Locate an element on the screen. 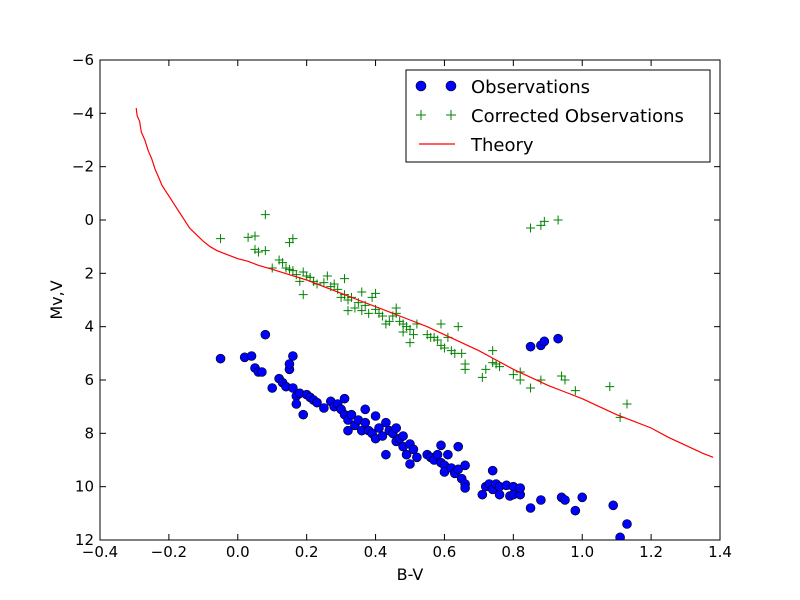 The width and height of the screenshot is (800, 600). x-axis-label: B-V is located at coordinates (410, 574).